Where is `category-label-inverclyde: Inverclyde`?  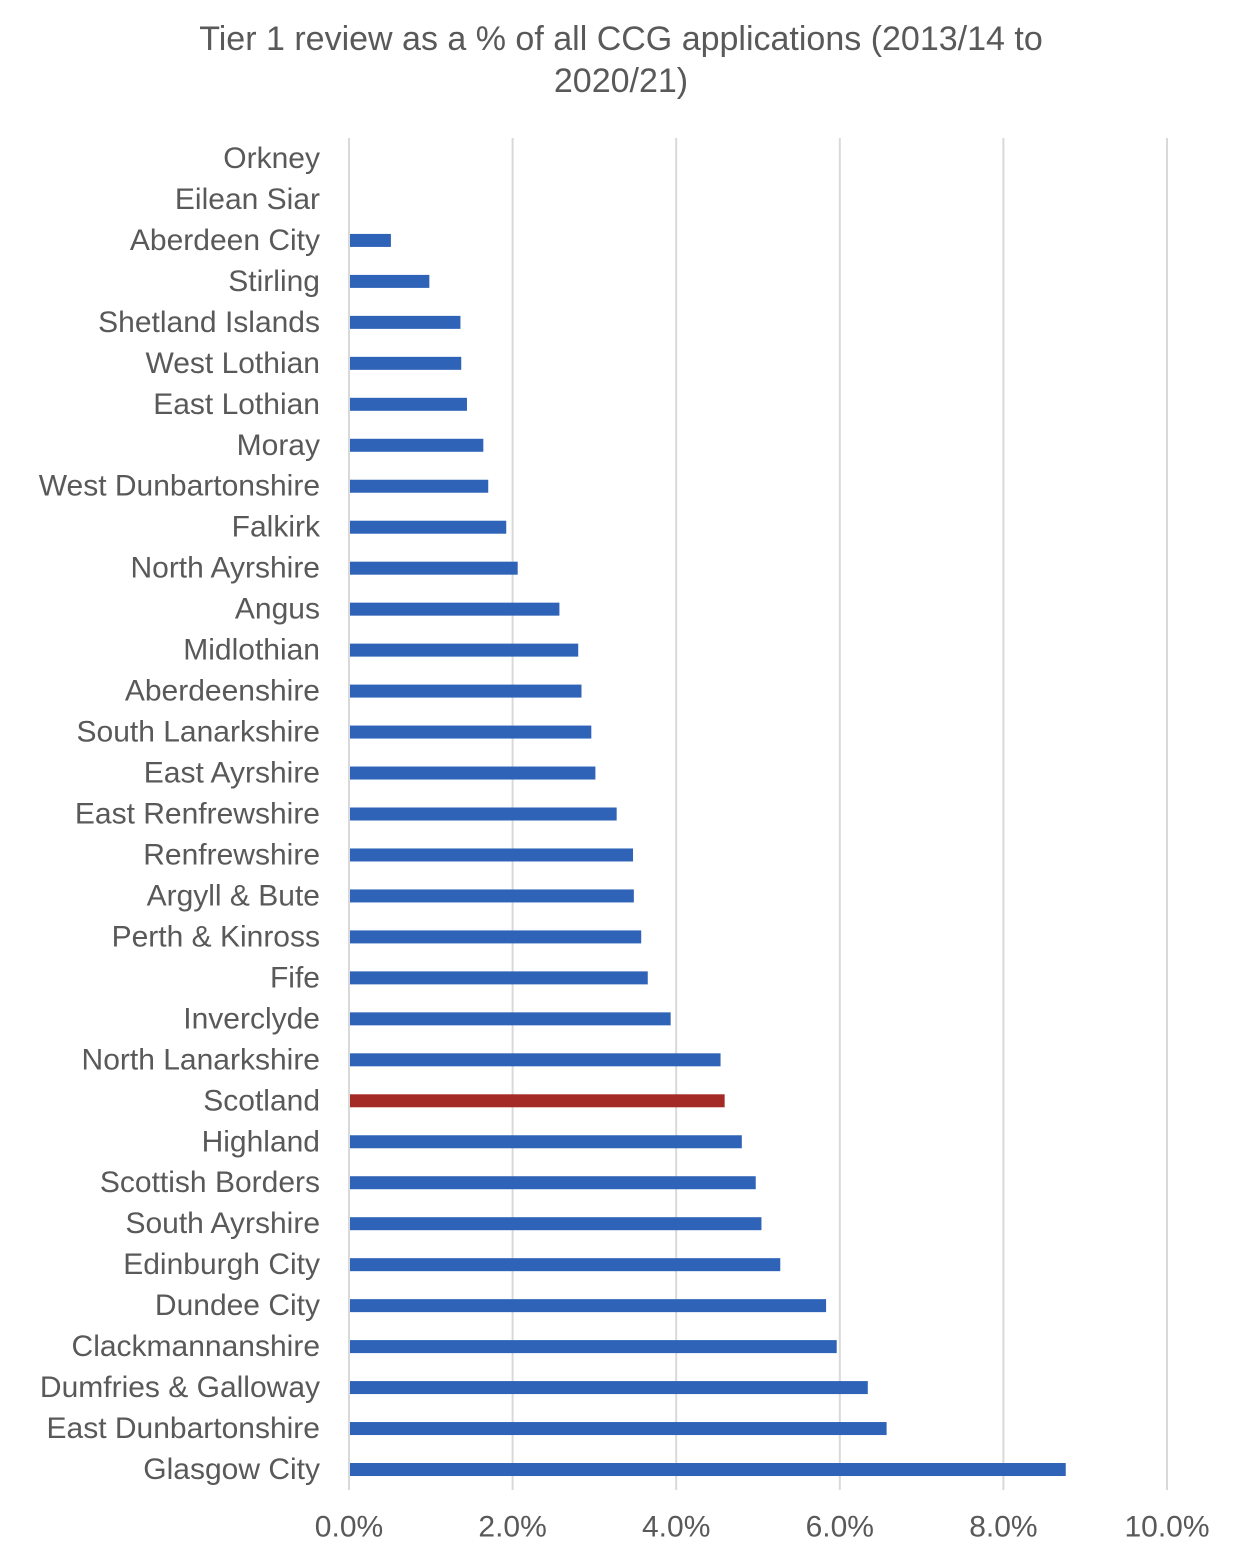
category-label-inverclyde: Inverclyde is located at coordinates (251, 1018).